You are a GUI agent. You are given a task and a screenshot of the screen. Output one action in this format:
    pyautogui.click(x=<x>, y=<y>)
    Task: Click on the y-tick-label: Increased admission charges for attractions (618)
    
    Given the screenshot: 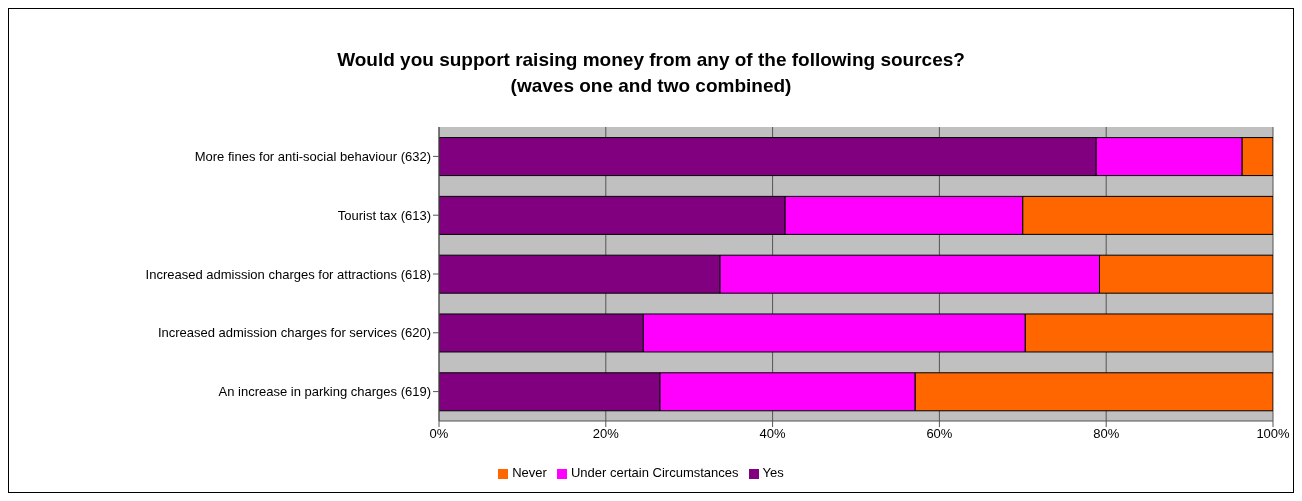 What is the action you would take?
    pyautogui.click(x=288, y=274)
    